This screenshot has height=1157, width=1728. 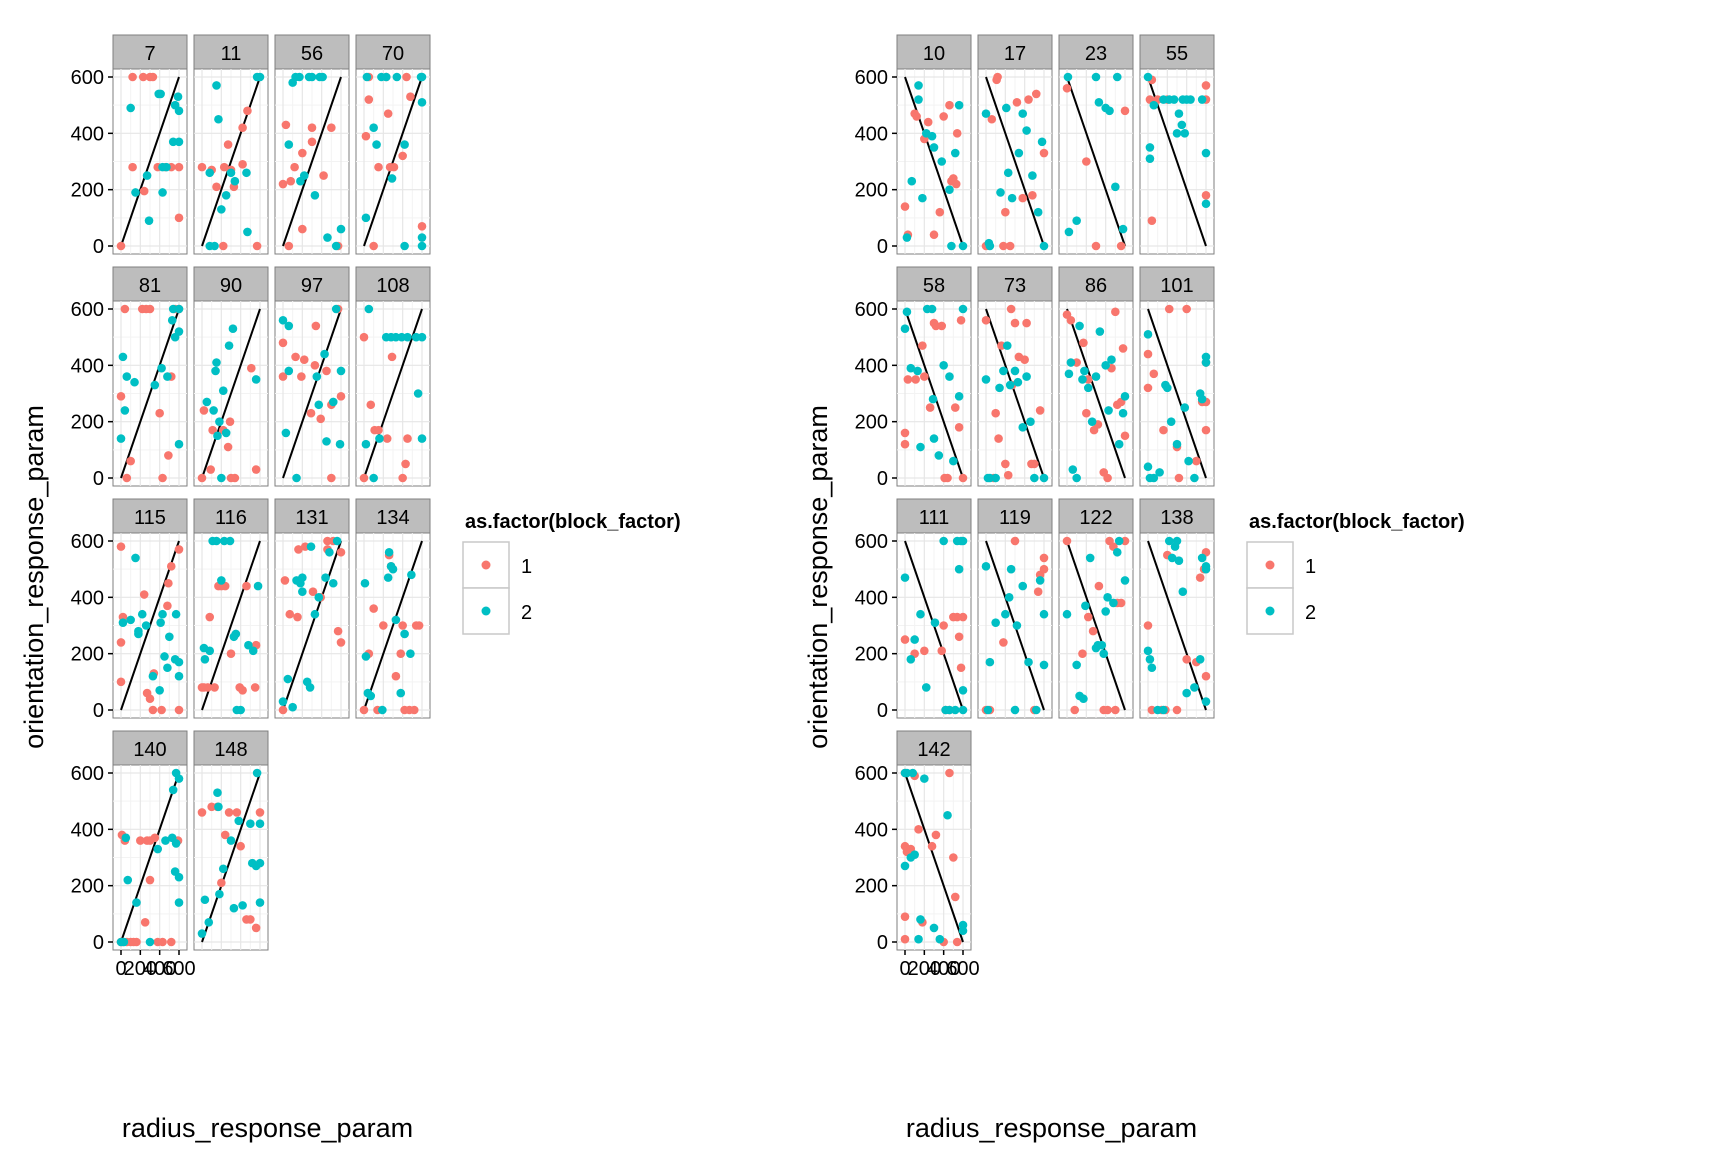 I want to click on legend-key-point, so click(x=1270, y=565).